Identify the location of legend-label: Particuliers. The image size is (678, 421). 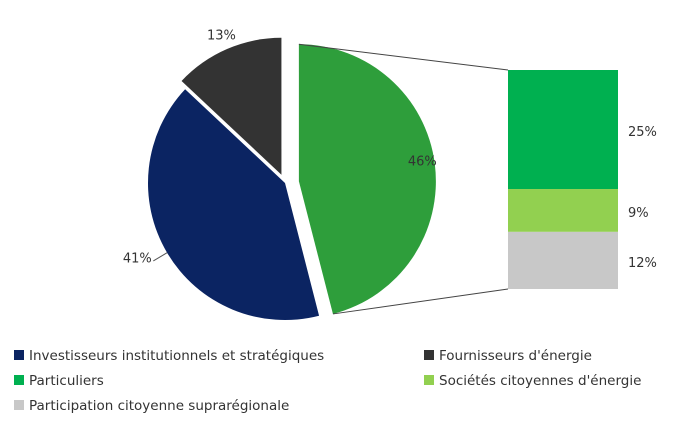
(66, 381).